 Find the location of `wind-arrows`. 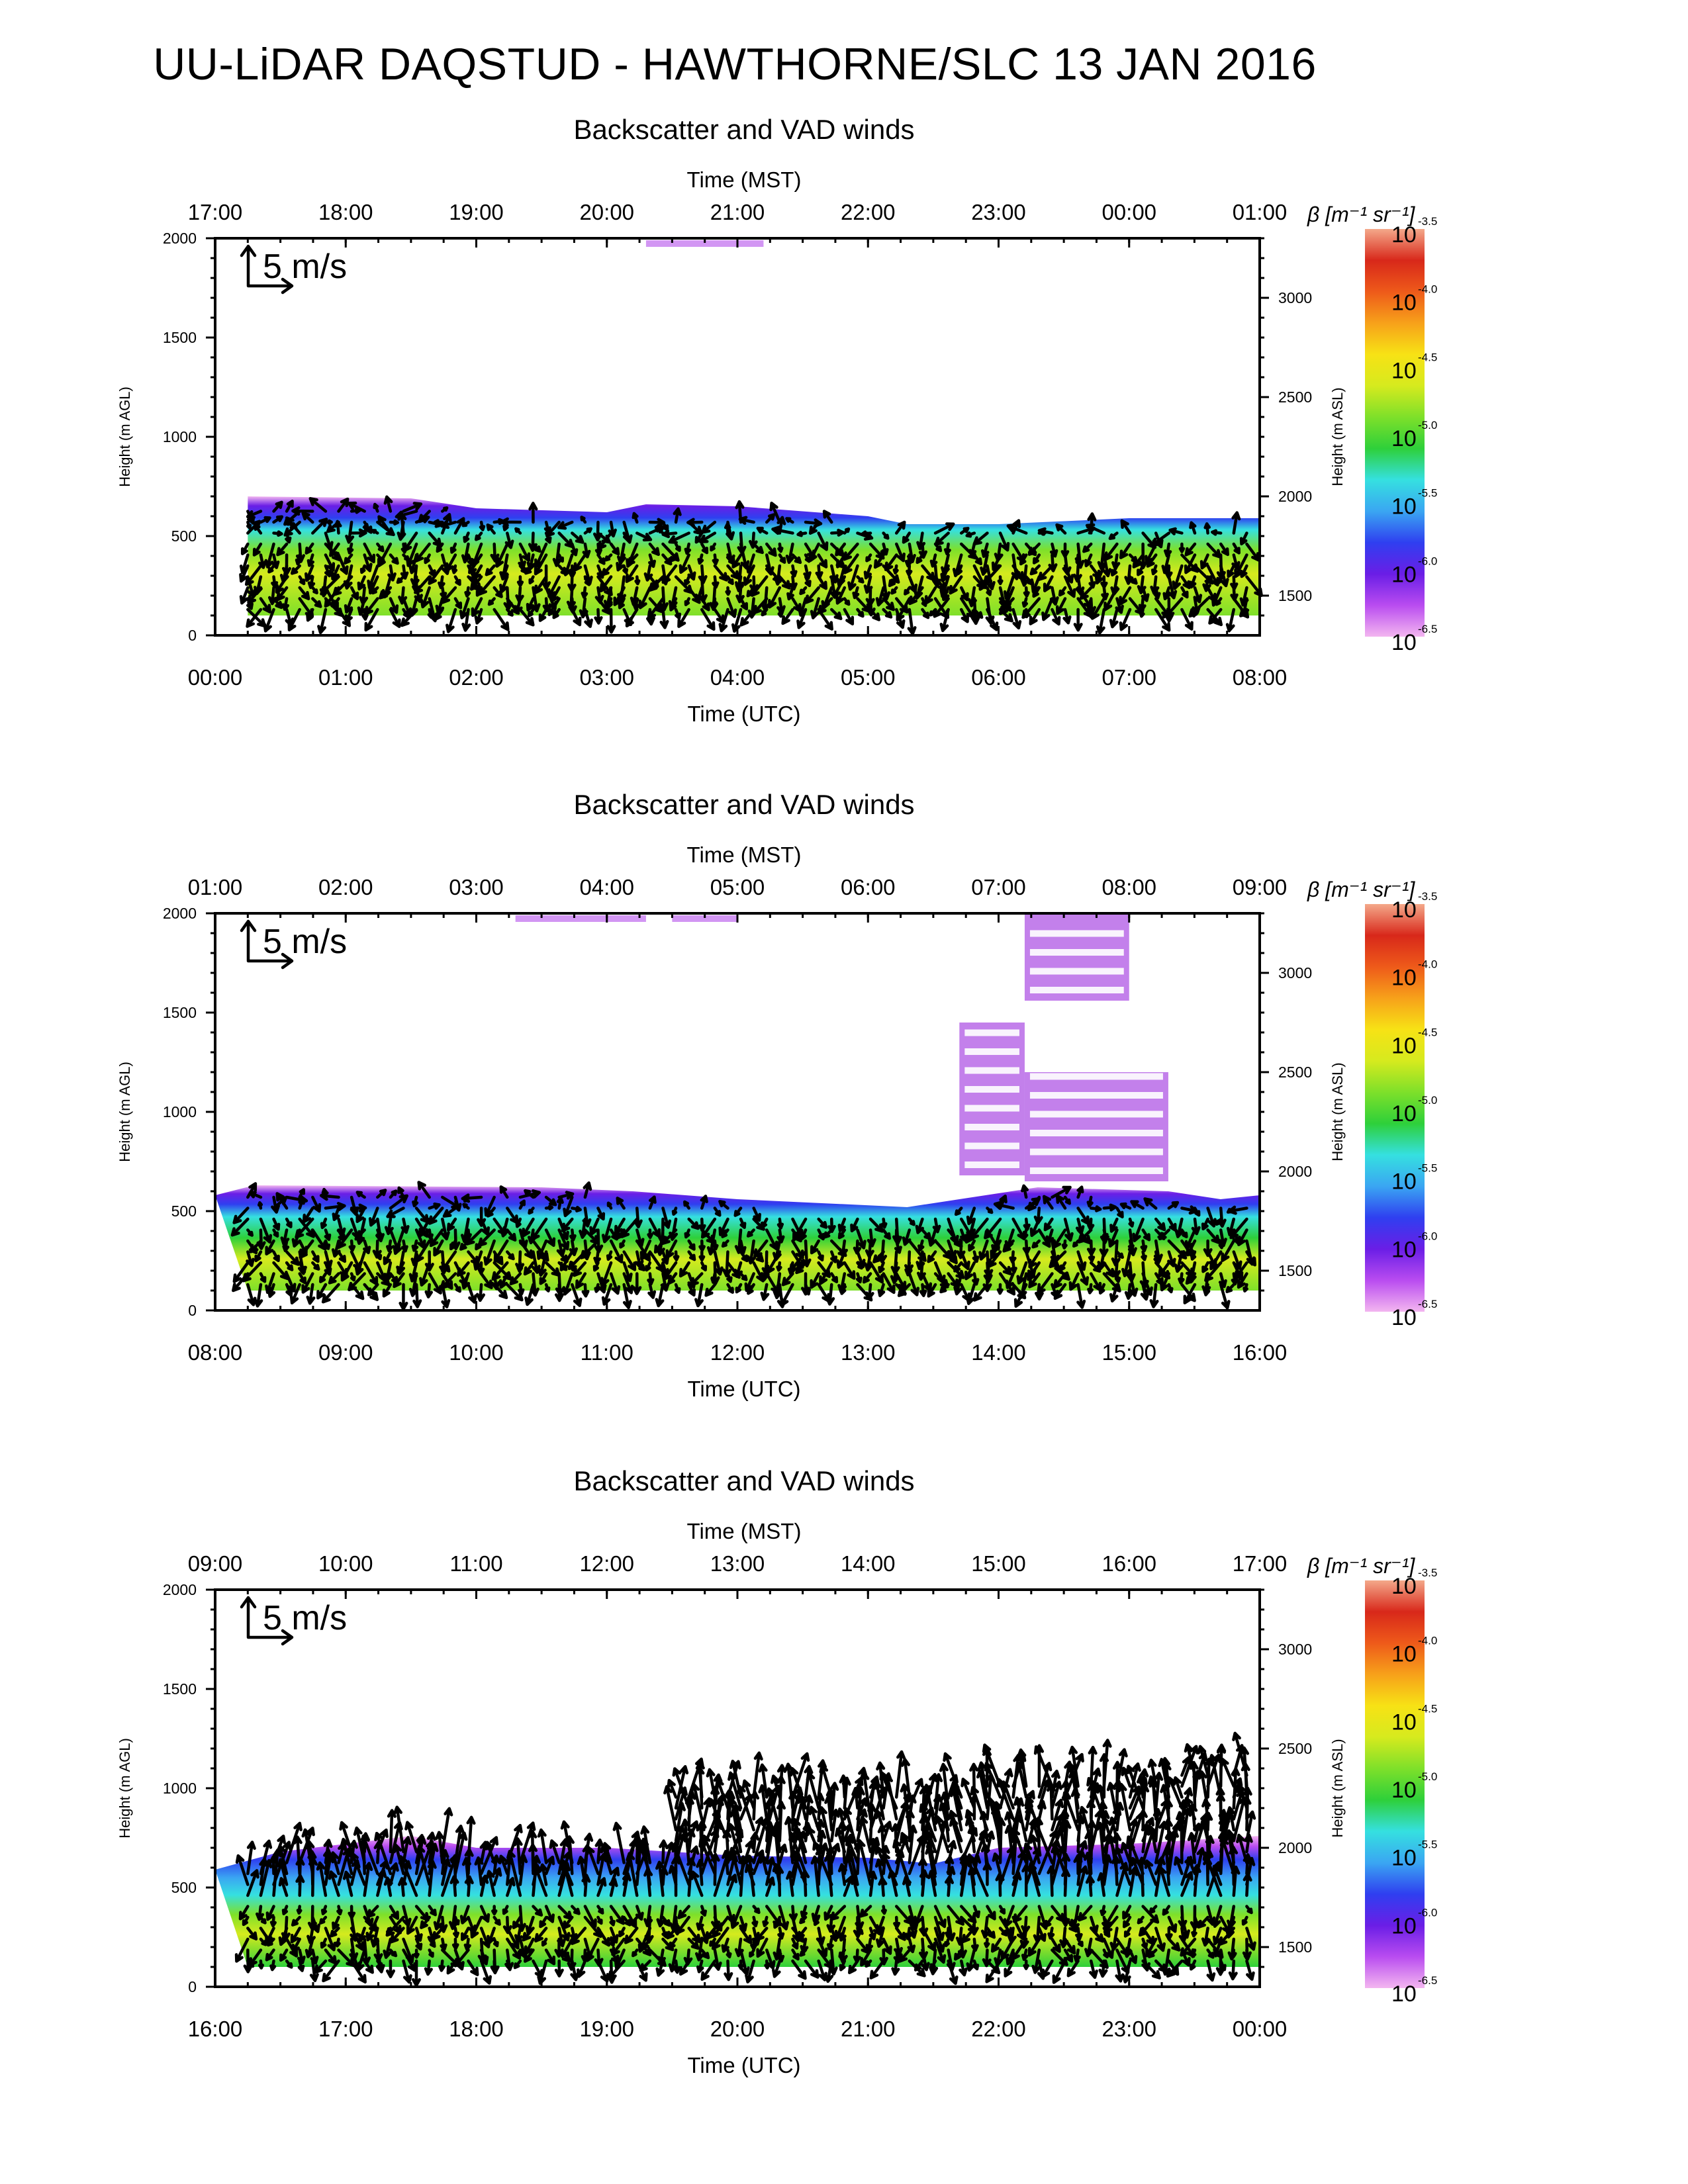

wind-arrows is located at coordinates (751, 565).